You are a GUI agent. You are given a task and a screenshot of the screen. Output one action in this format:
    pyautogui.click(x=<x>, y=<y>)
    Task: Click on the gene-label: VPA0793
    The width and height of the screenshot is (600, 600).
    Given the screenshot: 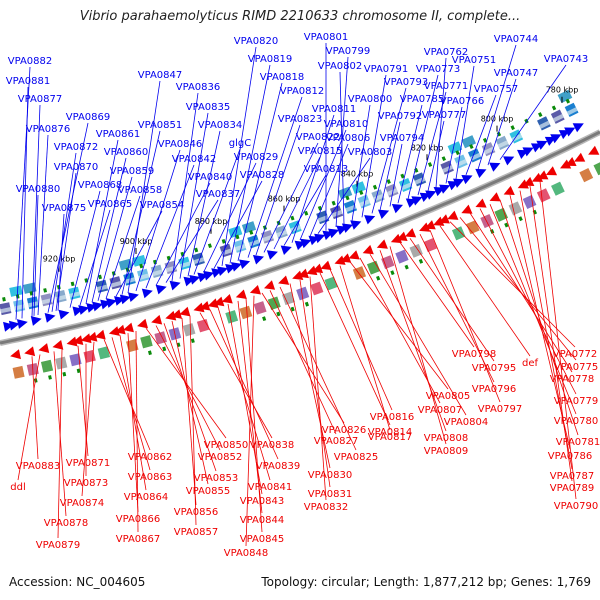 What is the action you would take?
    pyautogui.click(x=406, y=82)
    